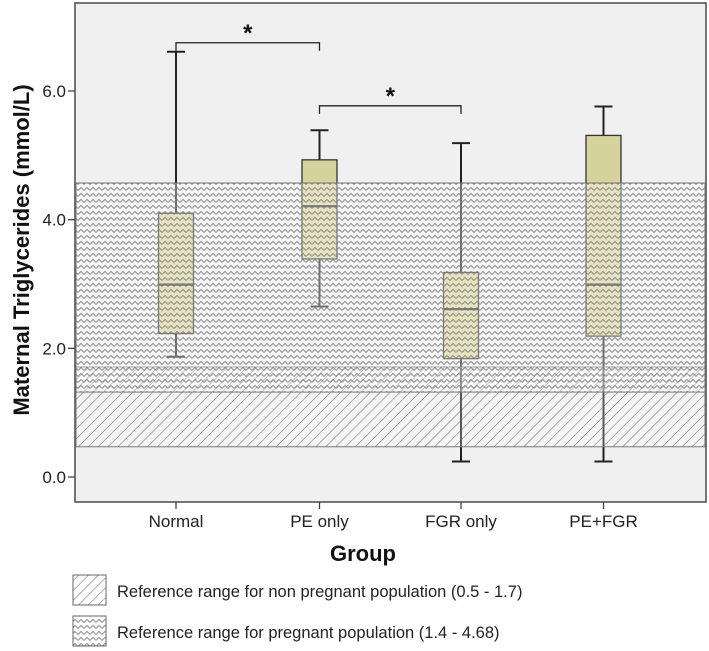 The height and width of the screenshot is (651, 709). Describe the element at coordinates (54, 477) in the screenshot. I see `y-tick-label: 0.0` at that location.